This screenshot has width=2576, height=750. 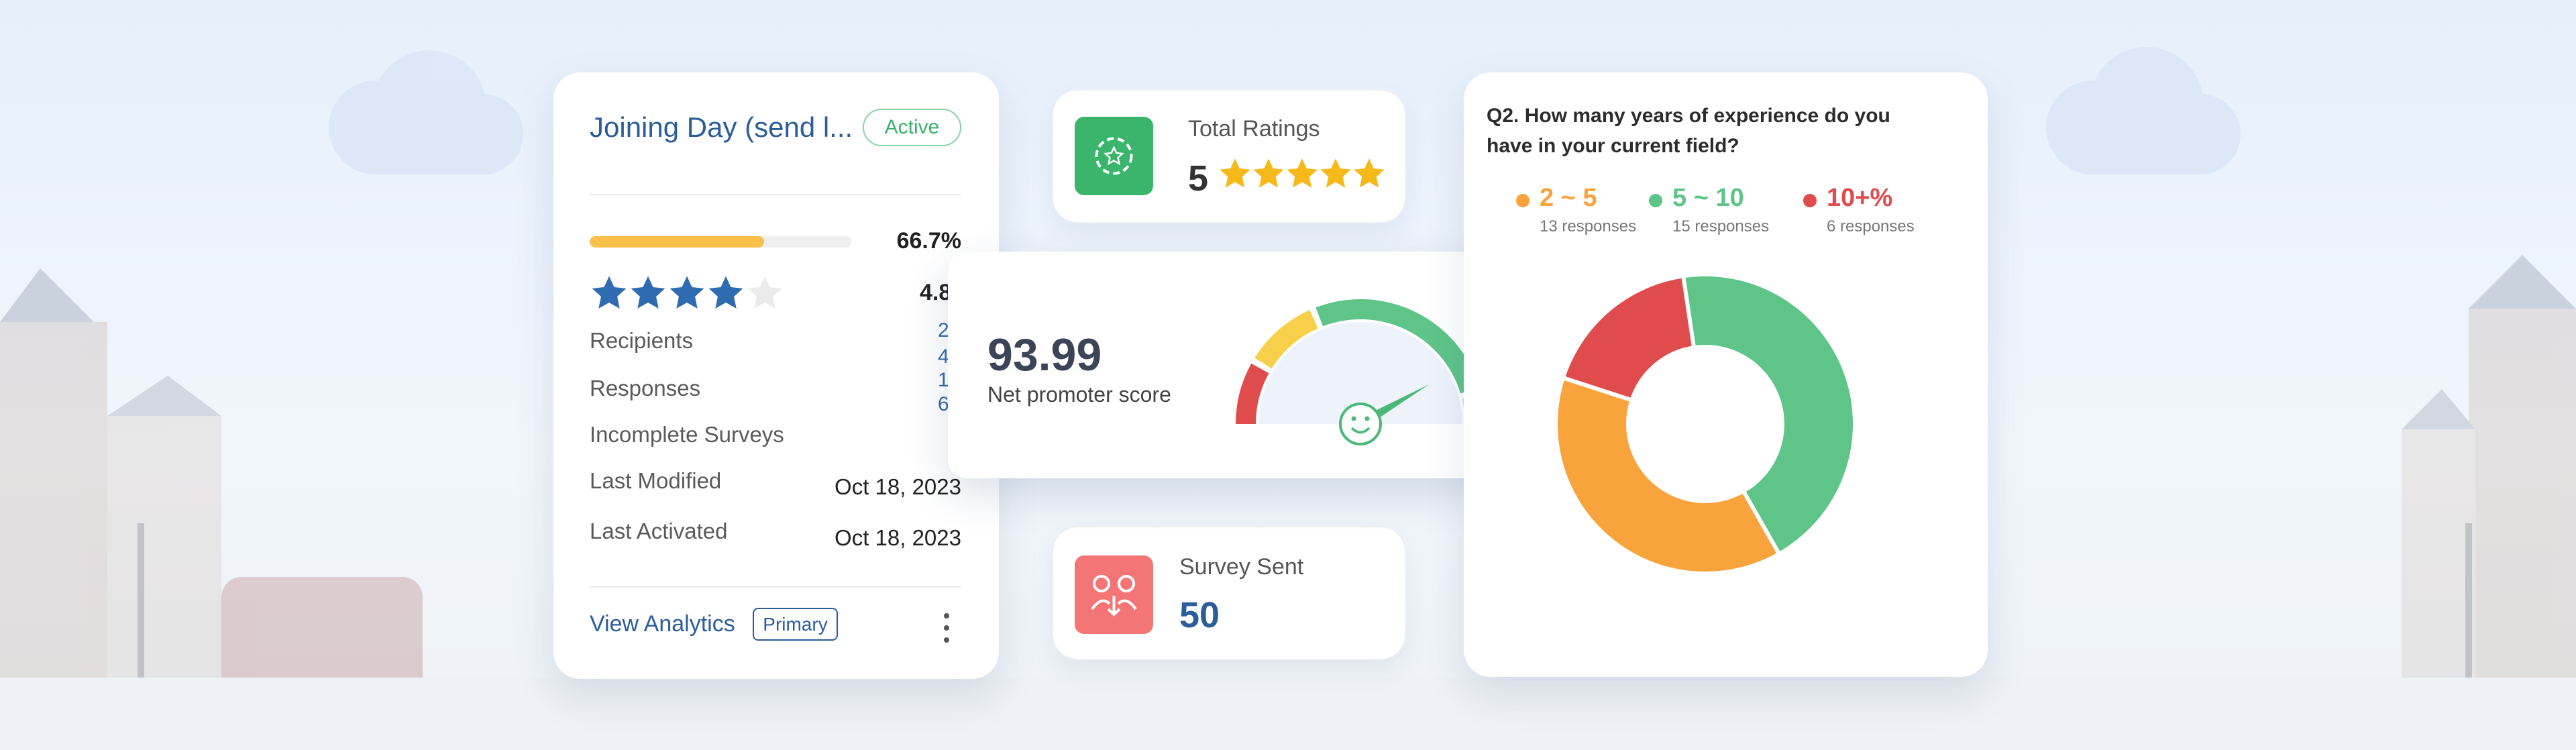 I want to click on row-value: 4, so click(x=943, y=356).